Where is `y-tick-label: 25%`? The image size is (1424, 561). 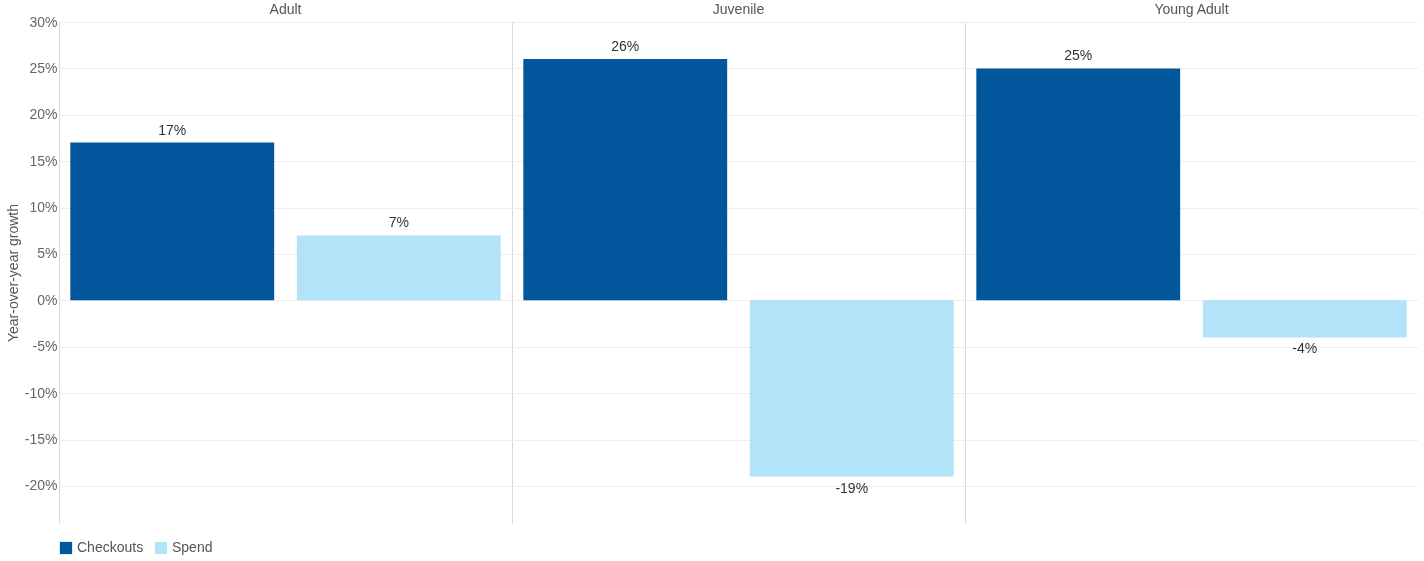
y-tick-label: 25% is located at coordinates (43, 67).